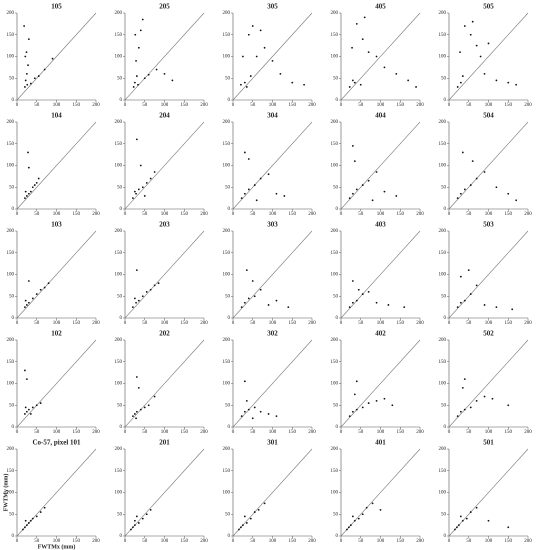  I want to click on chart-title: 501, so click(488, 443).